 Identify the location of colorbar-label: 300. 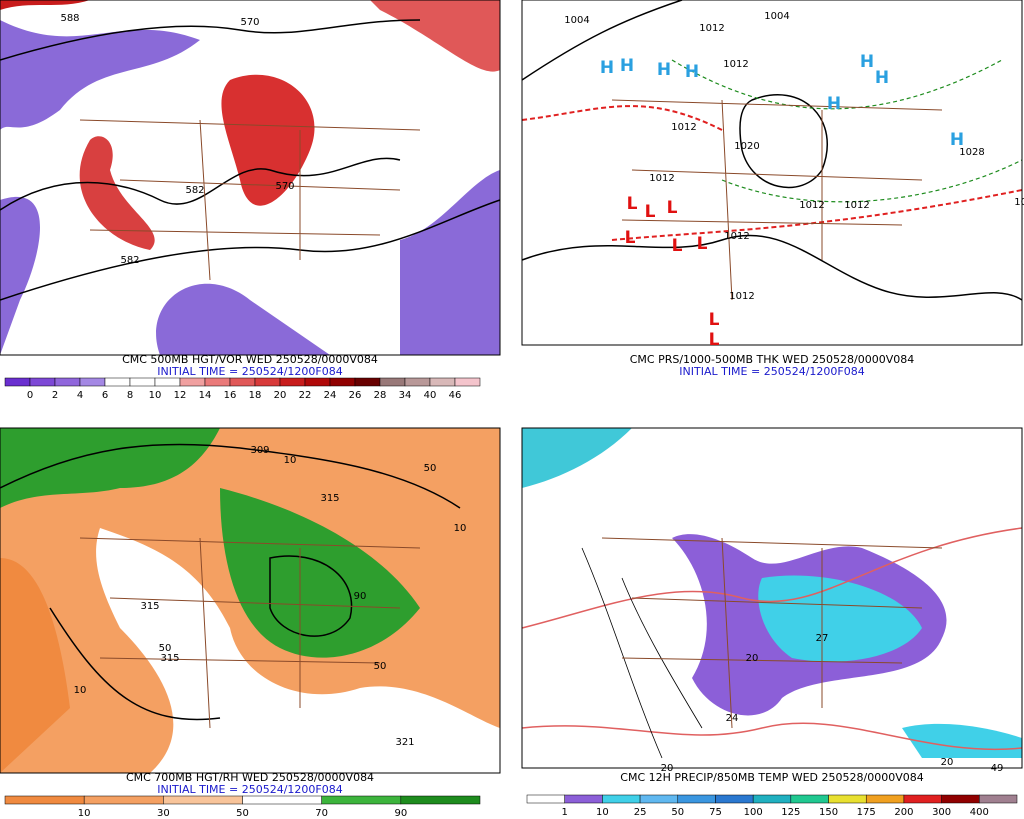
(941, 812).